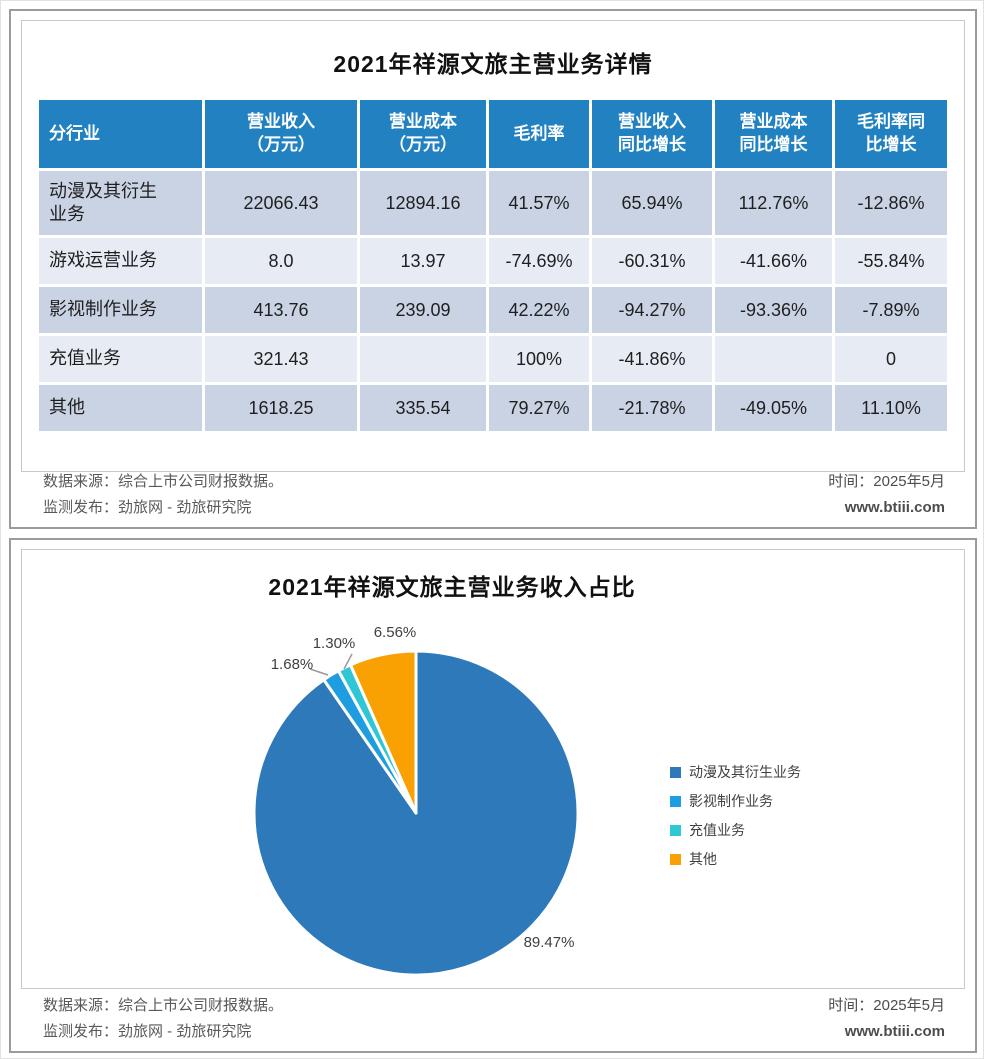 The width and height of the screenshot is (984, 1059). What do you see at coordinates (539, 134) in the screenshot?
I see `column-header: 毛利率` at bounding box center [539, 134].